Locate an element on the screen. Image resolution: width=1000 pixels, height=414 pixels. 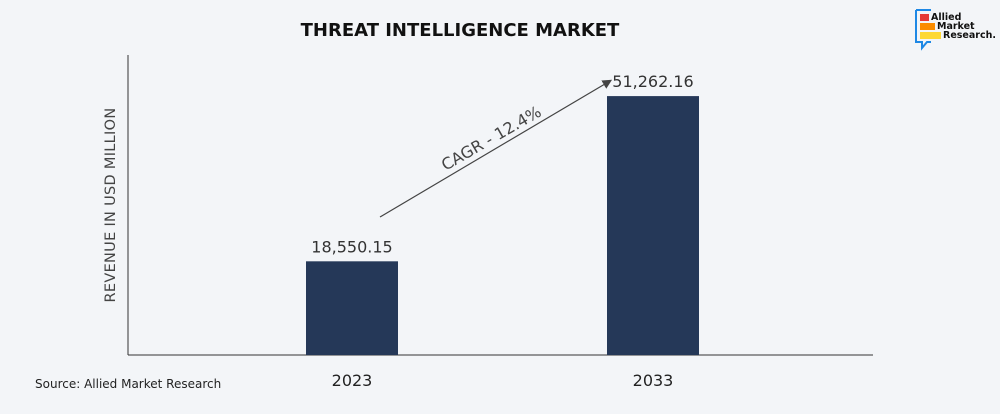
x-tick-label: 2023 is located at coordinates (352, 380).